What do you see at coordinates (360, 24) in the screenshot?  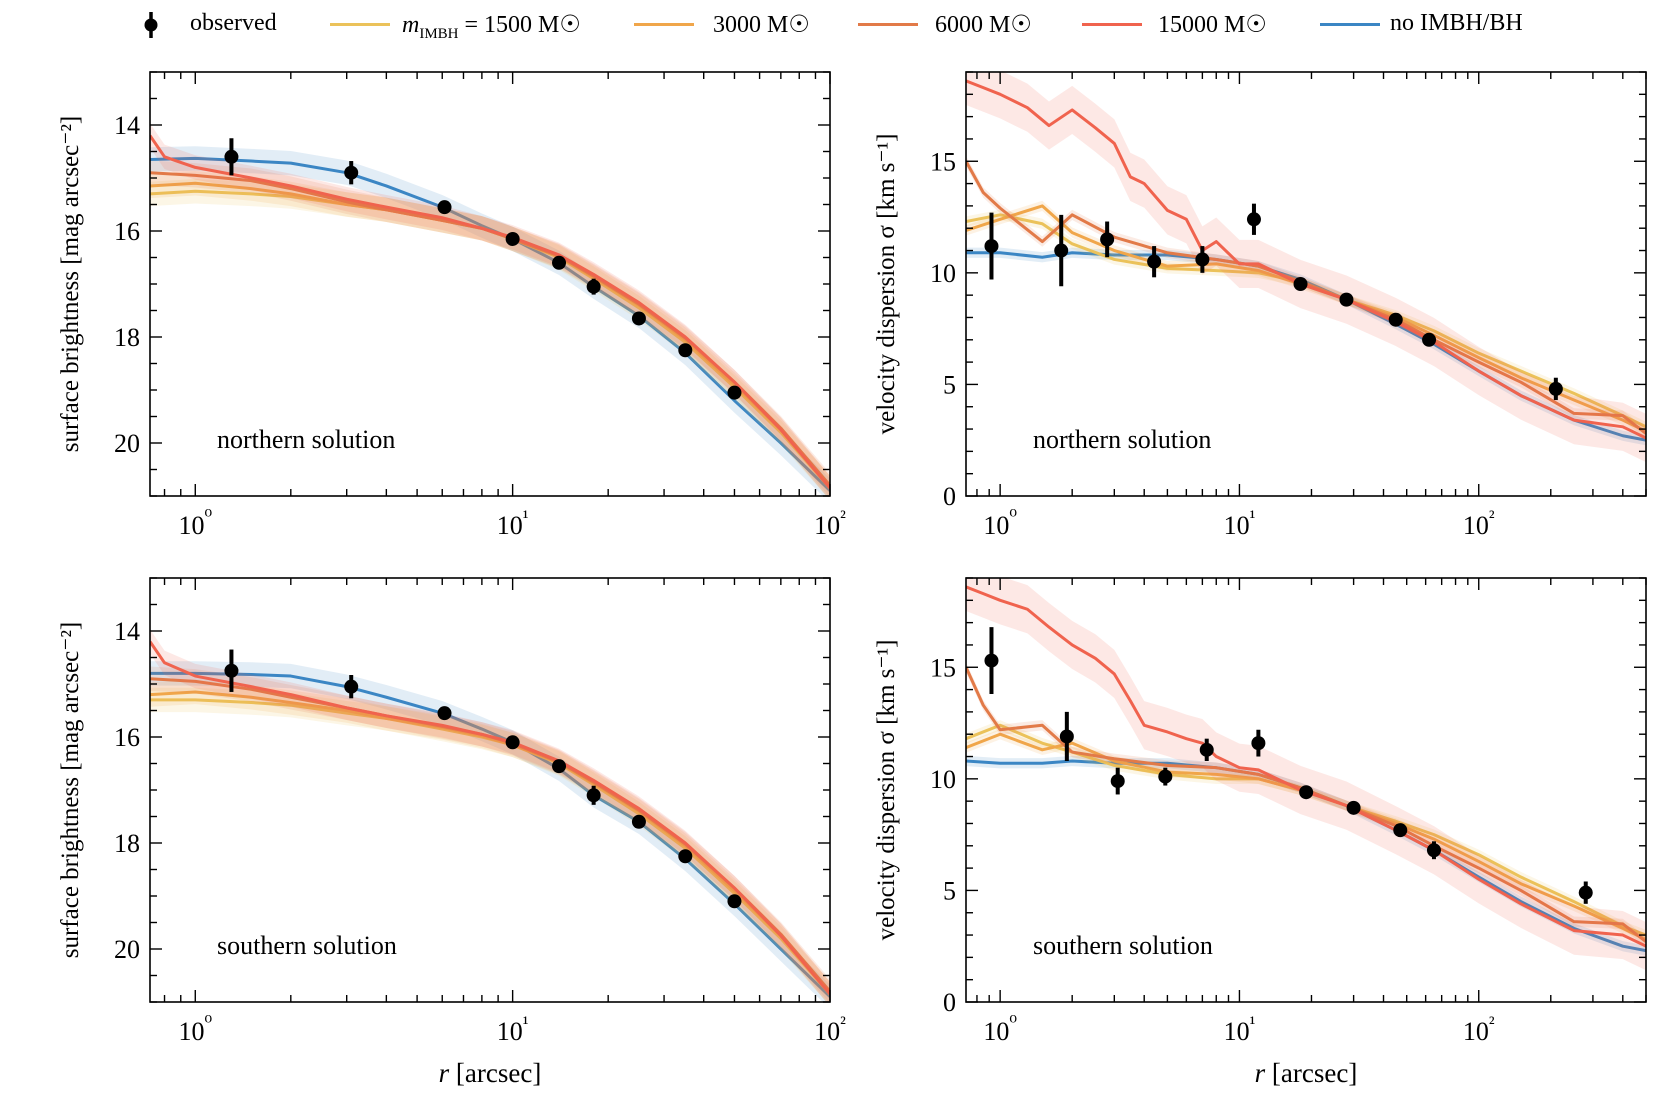 I see `legend-line-m1500` at bounding box center [360, 24].